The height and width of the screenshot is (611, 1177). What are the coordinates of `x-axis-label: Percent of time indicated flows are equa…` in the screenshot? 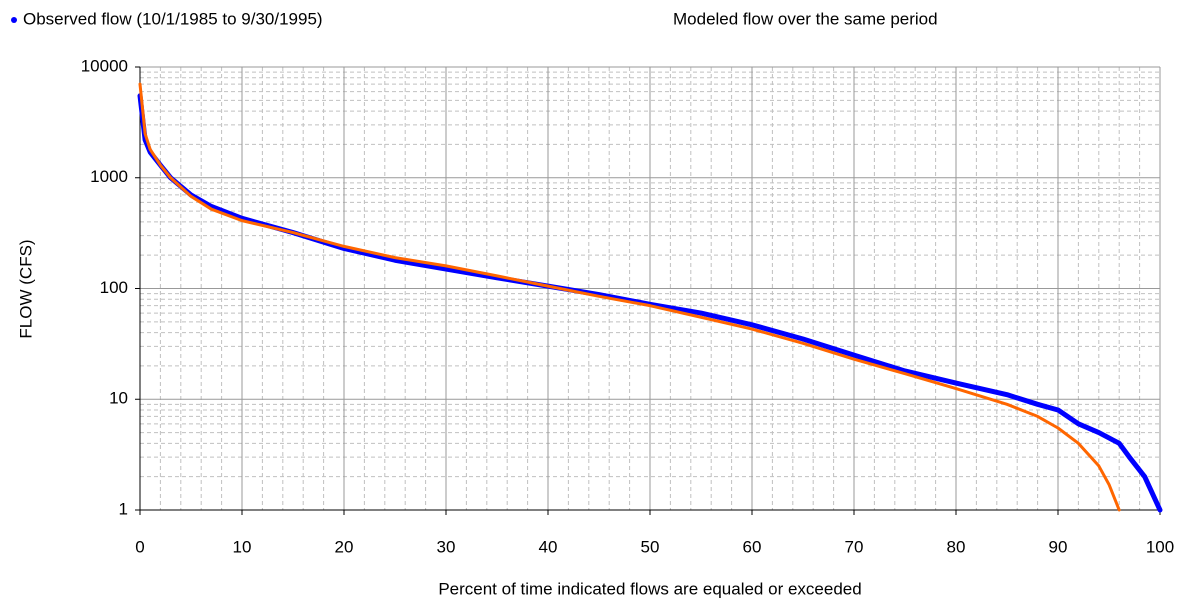 It's located at (649, 588).